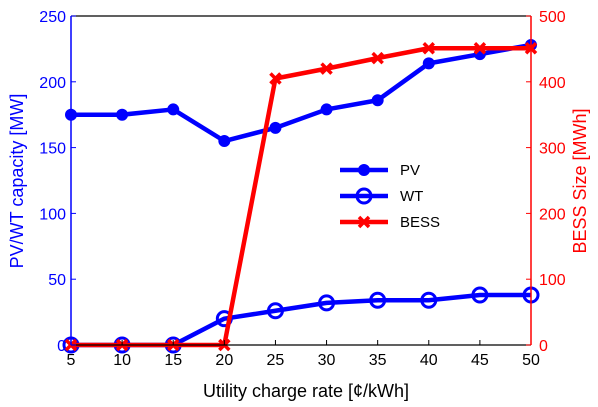 The image size is (598, 407). What do you see at coordinates (122, 360) in the screenshot?
I see `x-tick-label: 10` at bounding box center [122, 360].